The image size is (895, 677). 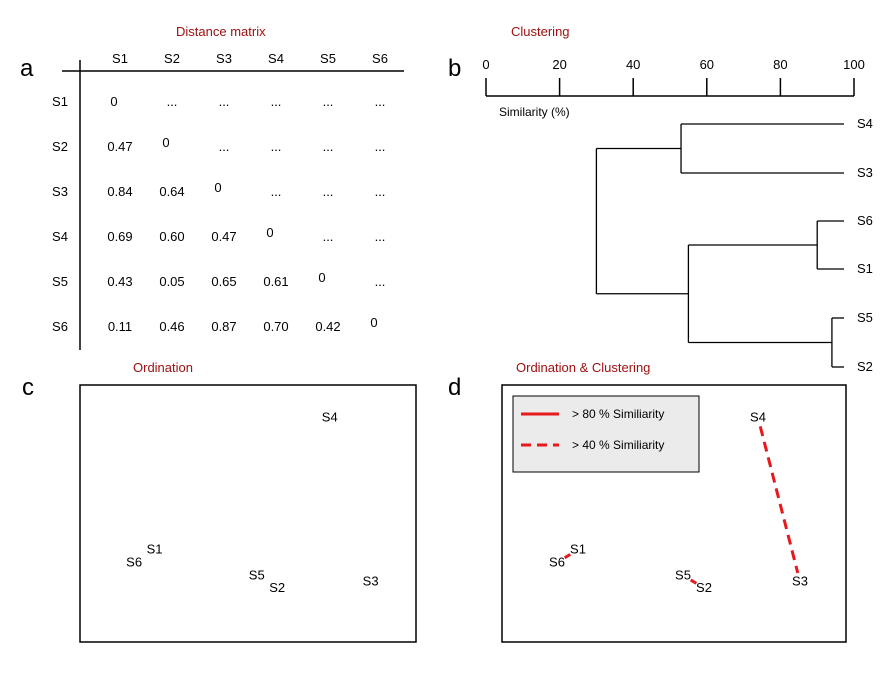 What do you see at coordinates (540, 31) in the screenshot?
I see `panel-b-title: Clustering` at bounding box center [540, 31].